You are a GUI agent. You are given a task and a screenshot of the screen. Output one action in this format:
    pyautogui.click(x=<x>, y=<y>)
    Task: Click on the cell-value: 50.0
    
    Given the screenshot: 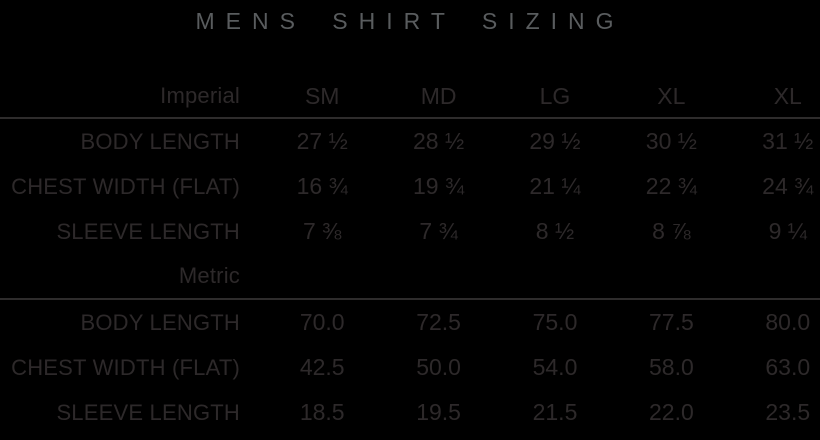 What is the action you would take?
    pyautogui.click(x=438, y=367)
    